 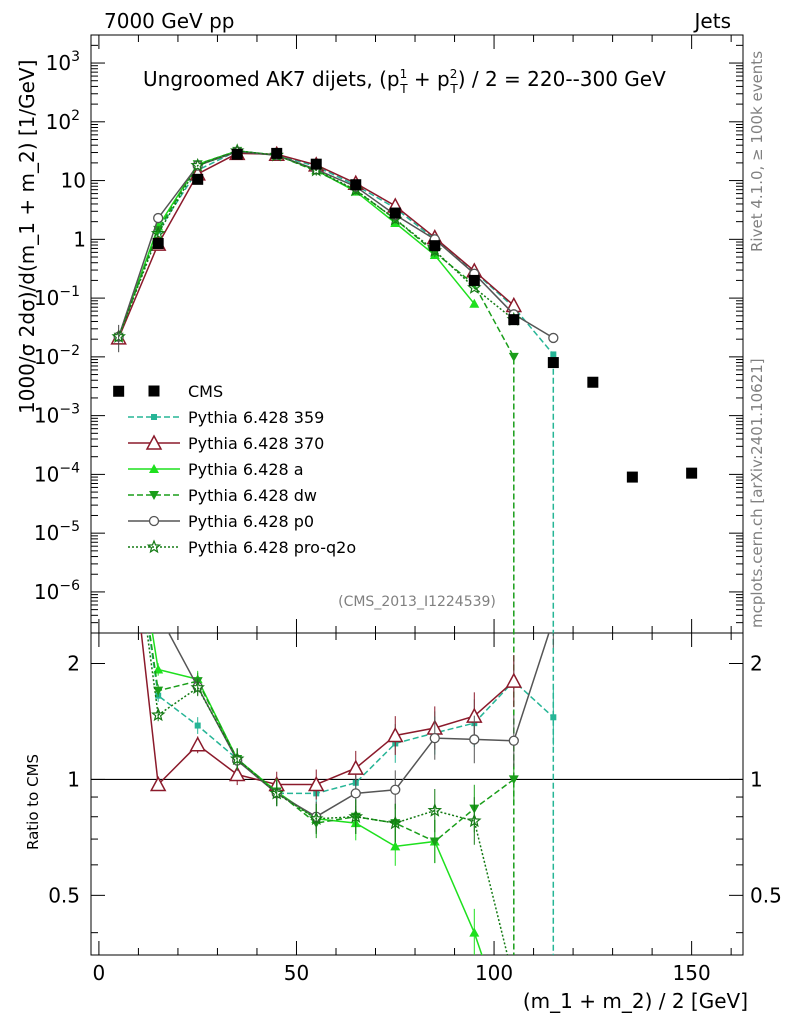 What do you see at coordinates (79, 239) in the screenshot?
I see `y-tick-label: 1` at bounding box center [79, 239].